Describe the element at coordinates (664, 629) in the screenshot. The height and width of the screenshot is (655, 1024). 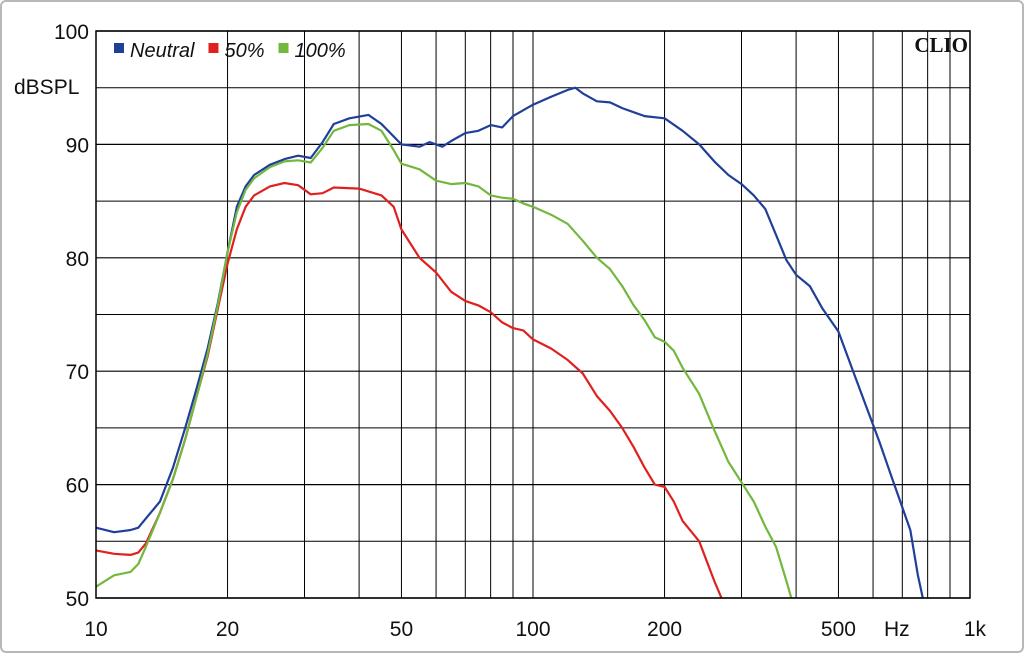
I see `x-tick-label-200: 200` at that location.